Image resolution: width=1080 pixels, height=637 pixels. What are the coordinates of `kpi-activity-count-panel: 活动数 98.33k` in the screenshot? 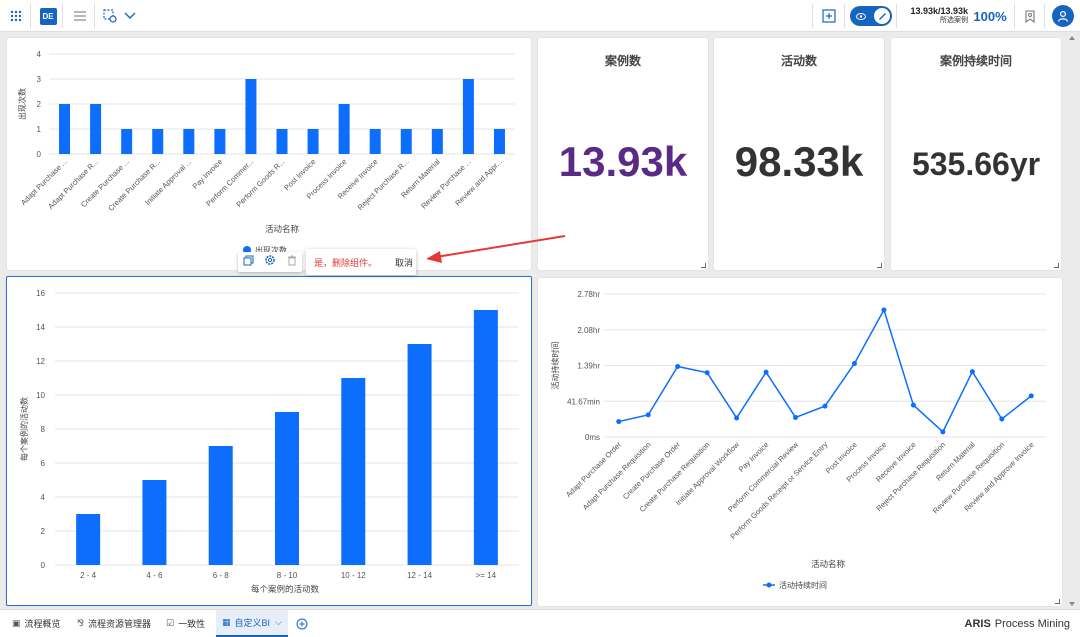 It's located at (799, 154).